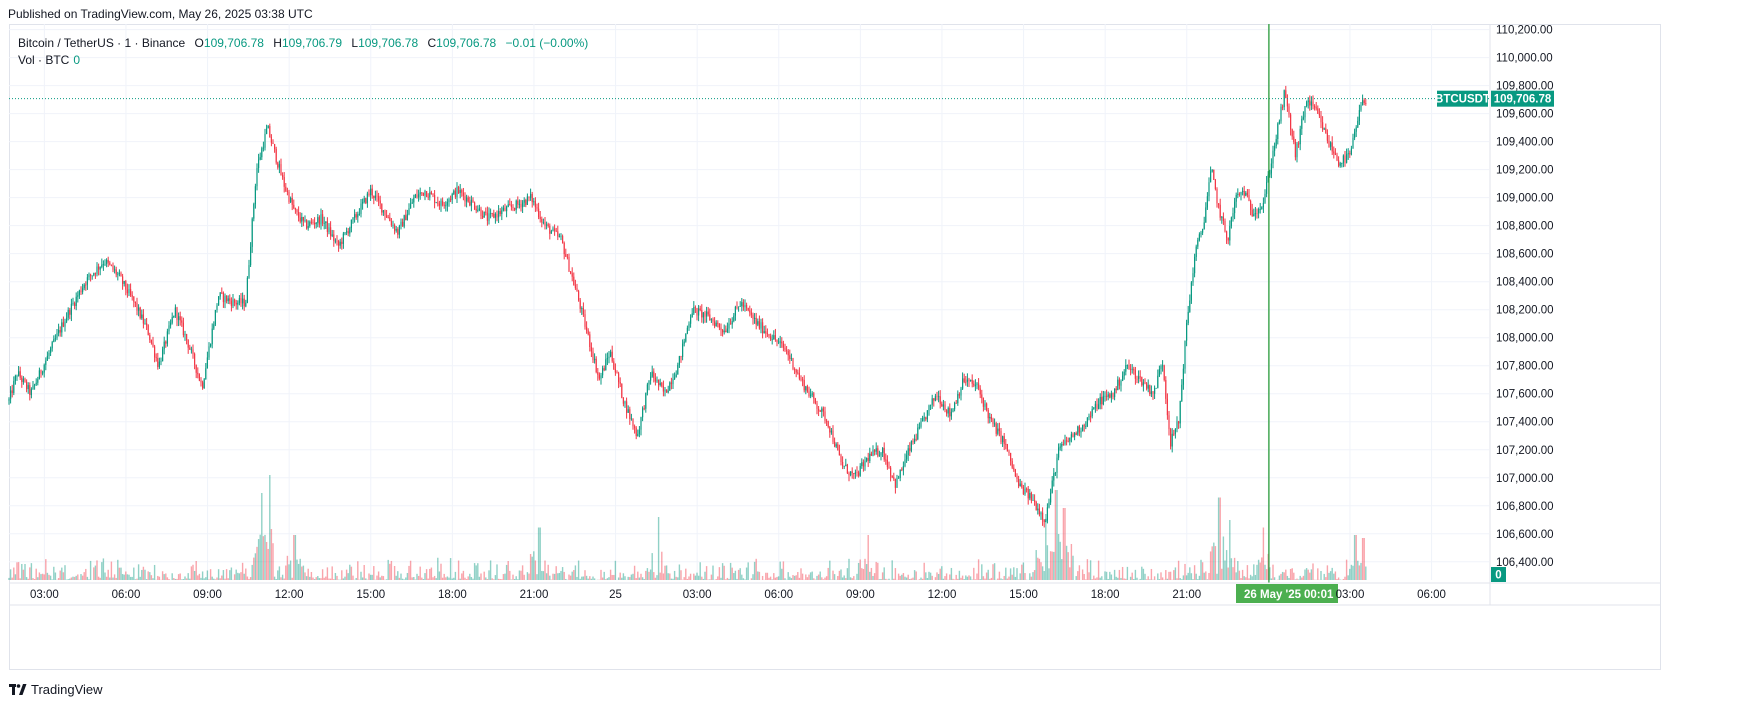 The height and width of the screenshot is (707, 1737). I want to click on price-tick-label: 107,400.00, so click(1525, 423).